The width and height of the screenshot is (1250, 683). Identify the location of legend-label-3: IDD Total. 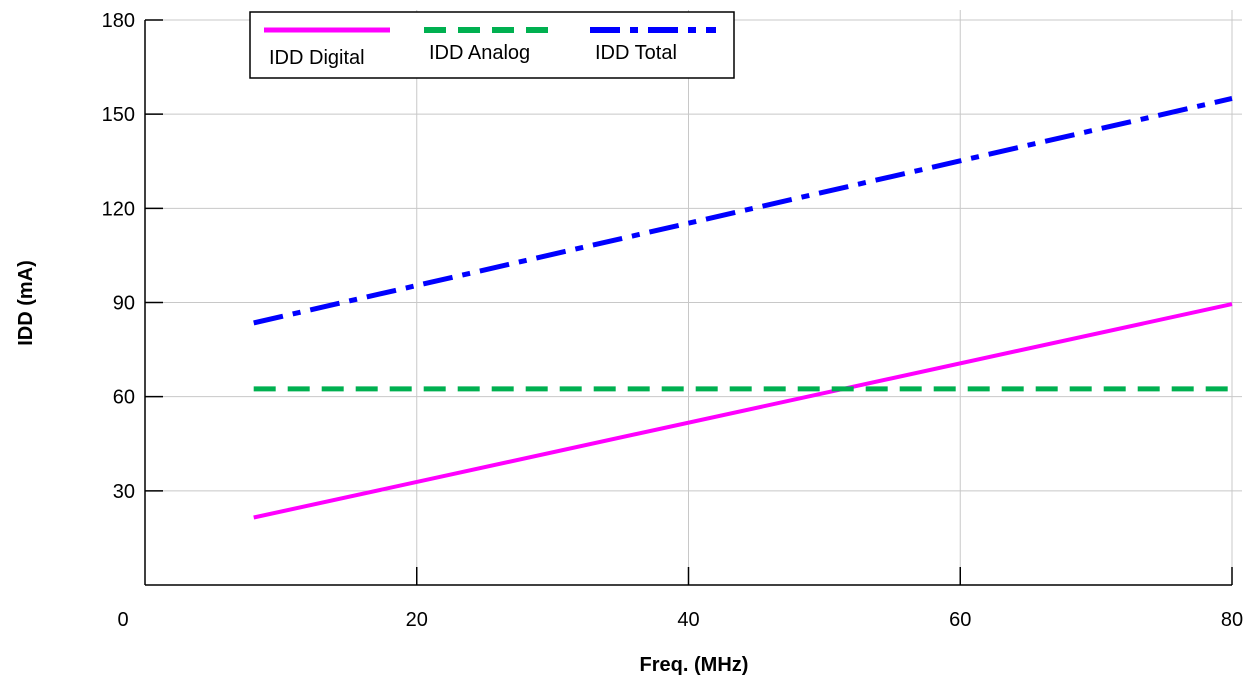
(636, 53).